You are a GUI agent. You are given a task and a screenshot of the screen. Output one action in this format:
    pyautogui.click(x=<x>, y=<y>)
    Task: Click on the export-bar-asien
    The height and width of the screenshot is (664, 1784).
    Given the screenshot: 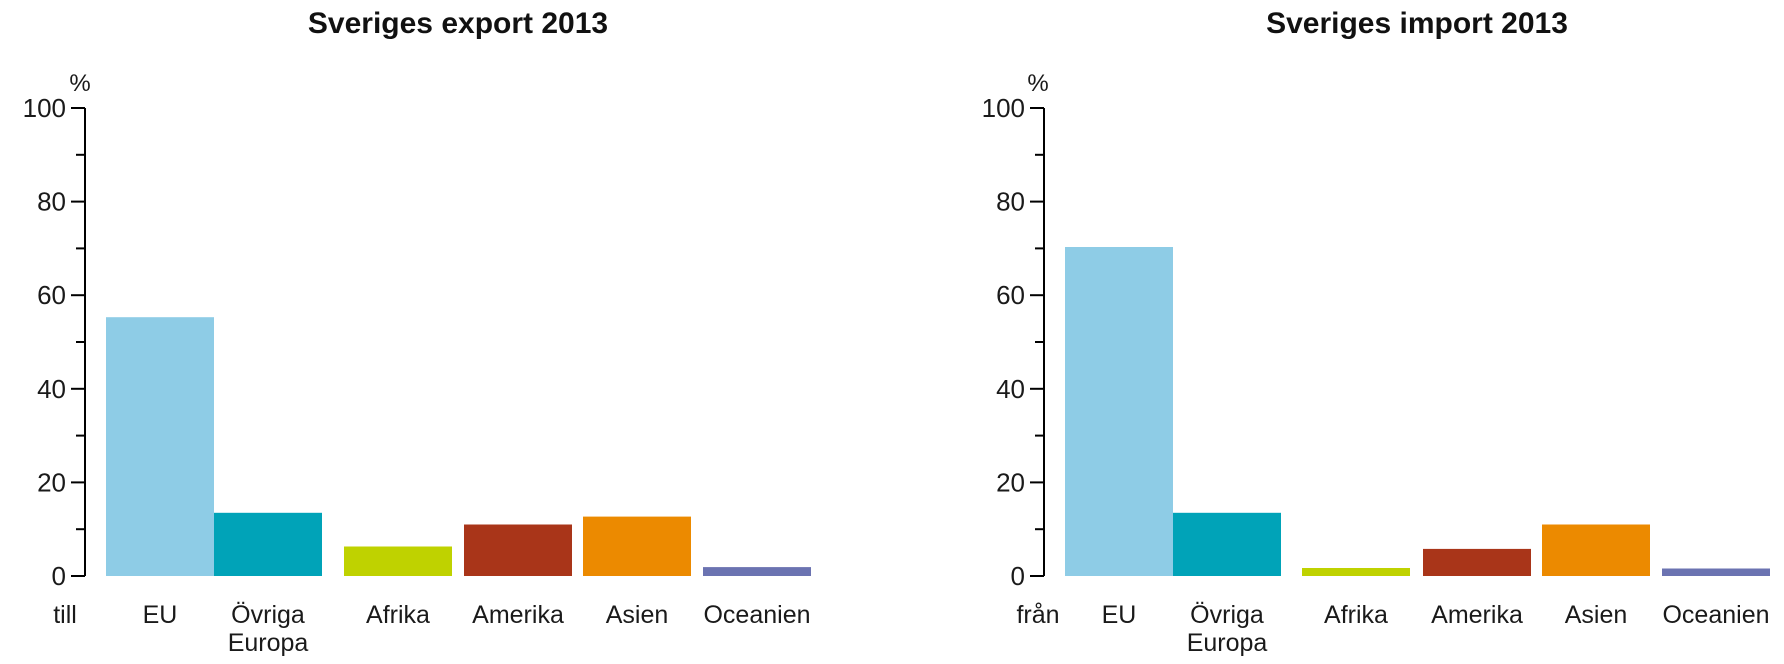 What is the action you would take?
    pyautogui.click(x=637, y=546)
    